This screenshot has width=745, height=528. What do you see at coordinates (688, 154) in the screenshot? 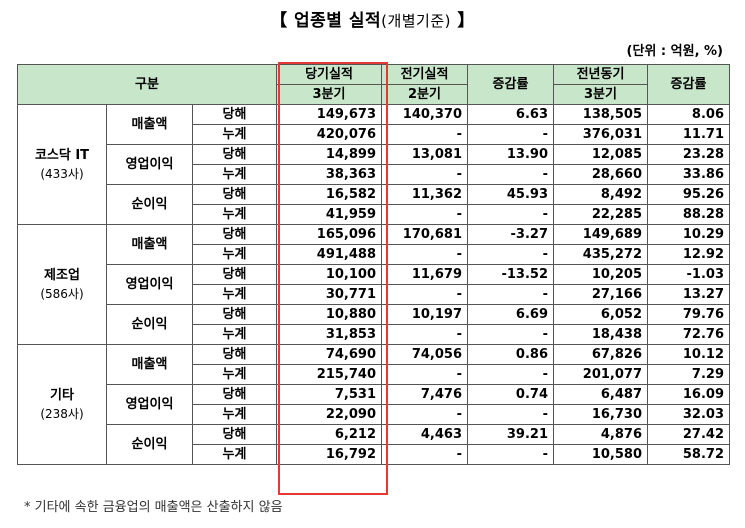
I see `rate2-cell: 23.28` at bounding box center [688, 154].